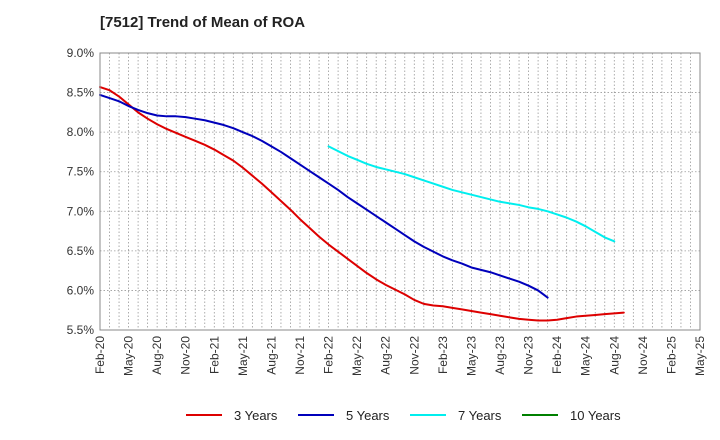 The image size is (720, 440). Describe the element at coordinates (81, 191) in the screenshot. I see `y-axis-ticks: 5.5% 6.0% 6.5% 7.0% 7.5% 8.0% 8.5% 9.0%` at that location.